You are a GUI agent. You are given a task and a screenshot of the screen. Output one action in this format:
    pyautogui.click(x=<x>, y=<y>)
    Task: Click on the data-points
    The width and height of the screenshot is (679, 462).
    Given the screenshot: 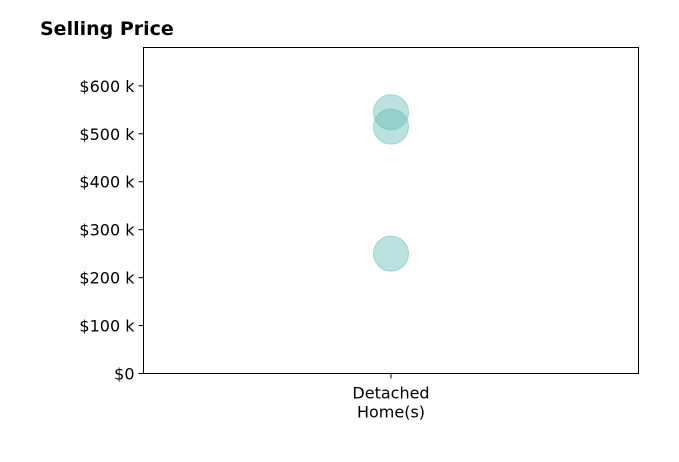 What is the action you would take?
    pyautogui.click(x=391, y=183)
    